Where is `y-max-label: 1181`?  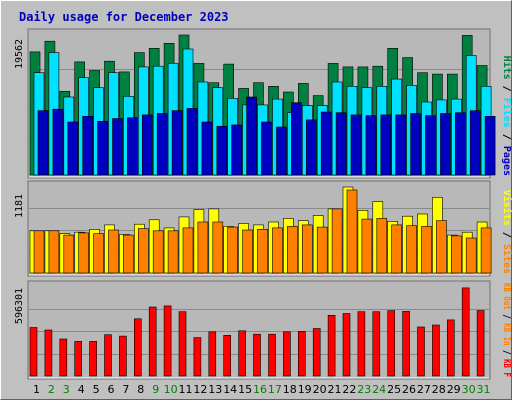
y-max-label: 1181 is located at coordinates (19, 206).